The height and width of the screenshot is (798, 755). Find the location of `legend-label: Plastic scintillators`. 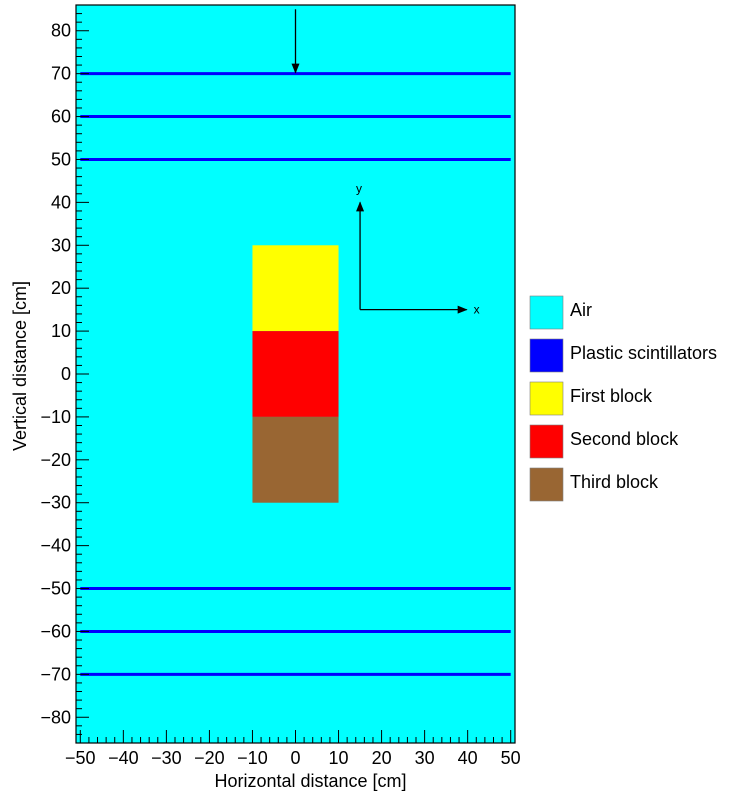

legend-label: Plastic scintillators is located at coordinates (643, 353).